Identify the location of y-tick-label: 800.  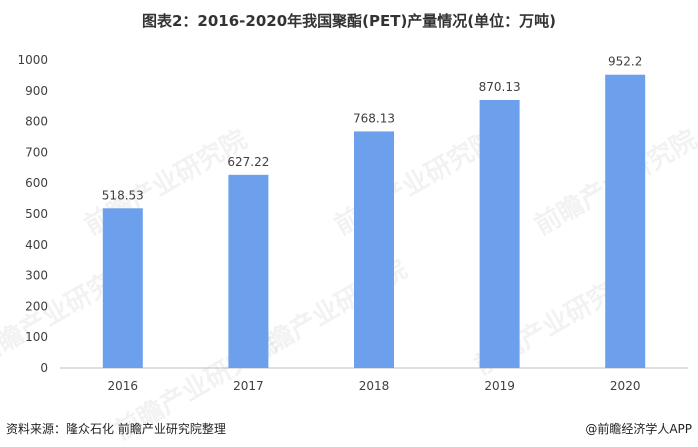
(36, 122).